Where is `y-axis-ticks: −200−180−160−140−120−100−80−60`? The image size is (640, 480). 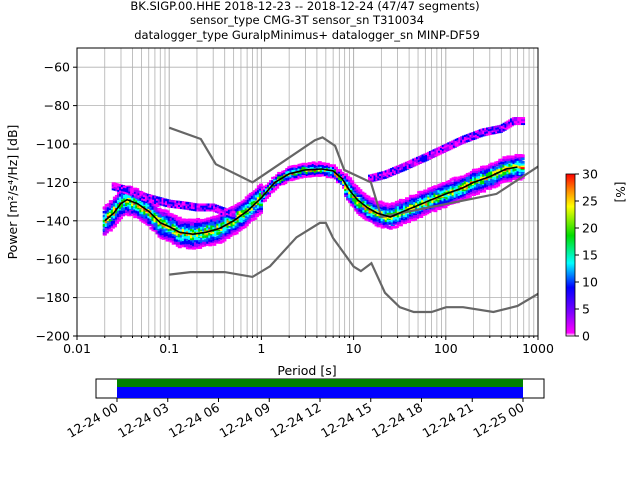 y-axis-ticks: −200−180−160−140−120−100−80−60 is located at coordinates (56, 202).